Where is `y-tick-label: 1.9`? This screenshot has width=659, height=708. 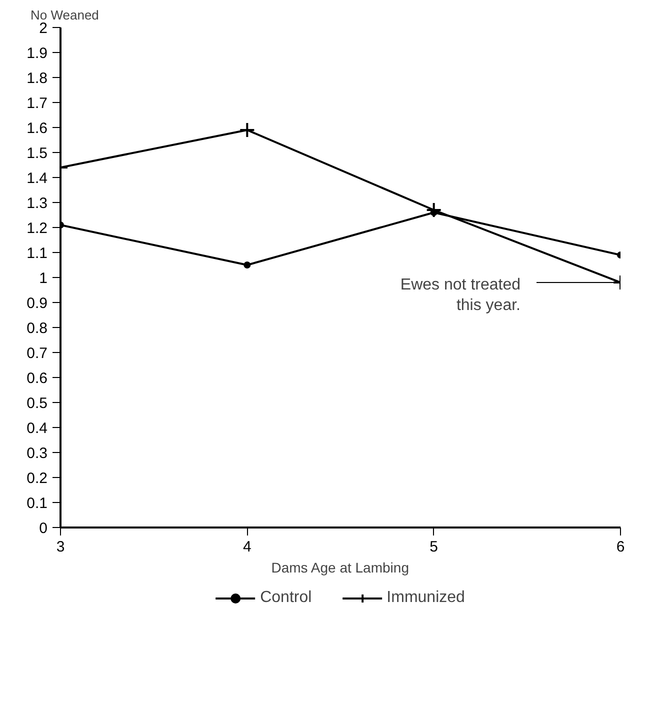
y-tick-label: 1.9 is located at coordinates (37, 53).